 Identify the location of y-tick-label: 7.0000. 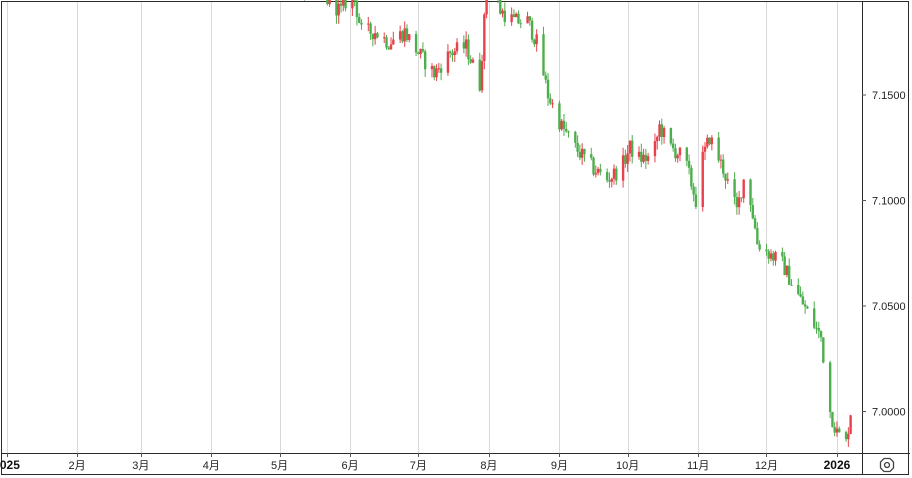
(889, 413).